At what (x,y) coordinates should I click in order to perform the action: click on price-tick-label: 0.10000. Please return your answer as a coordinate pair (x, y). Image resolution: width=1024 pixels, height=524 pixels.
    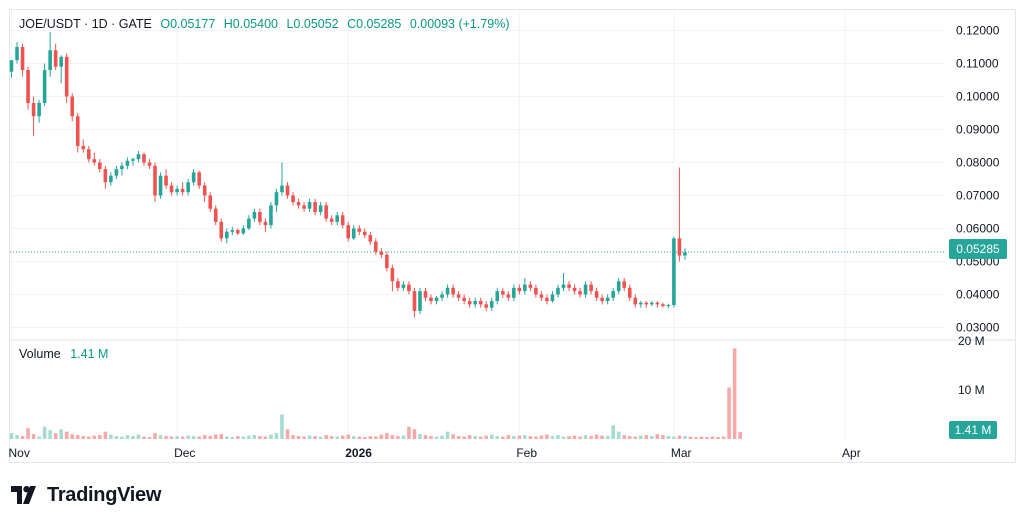
    Looking at the image, I should click on (978, 96).